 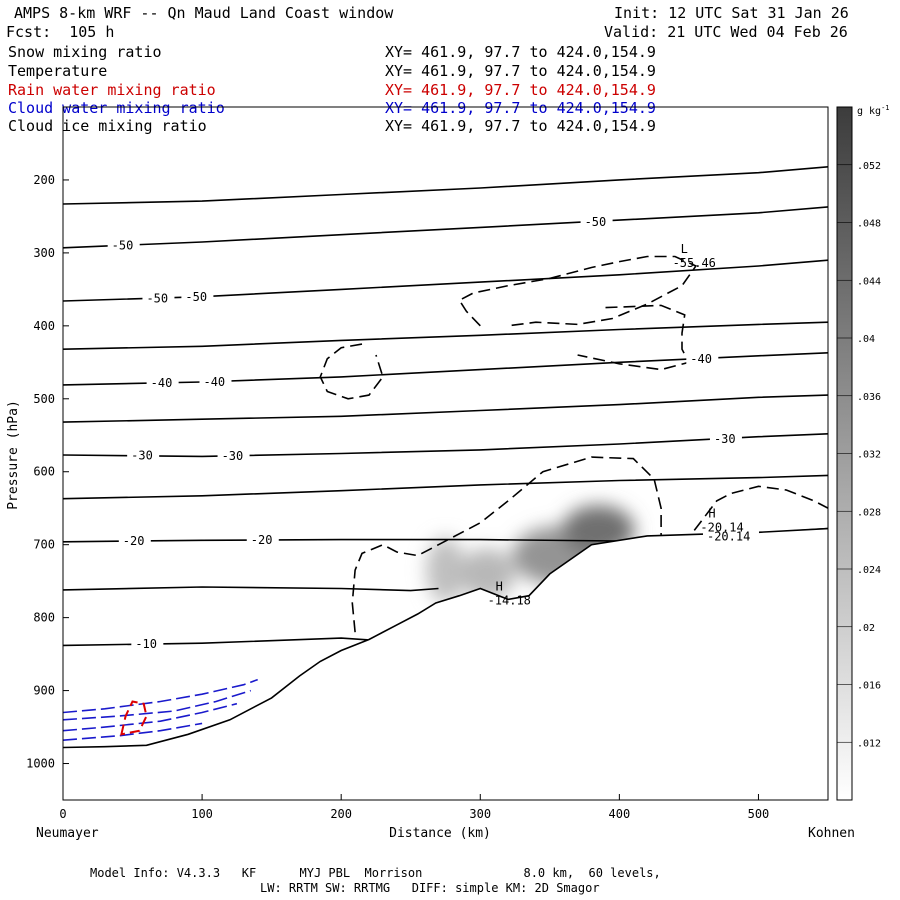 I want to click on cloud-water-contours, so click(x=160, y=709).